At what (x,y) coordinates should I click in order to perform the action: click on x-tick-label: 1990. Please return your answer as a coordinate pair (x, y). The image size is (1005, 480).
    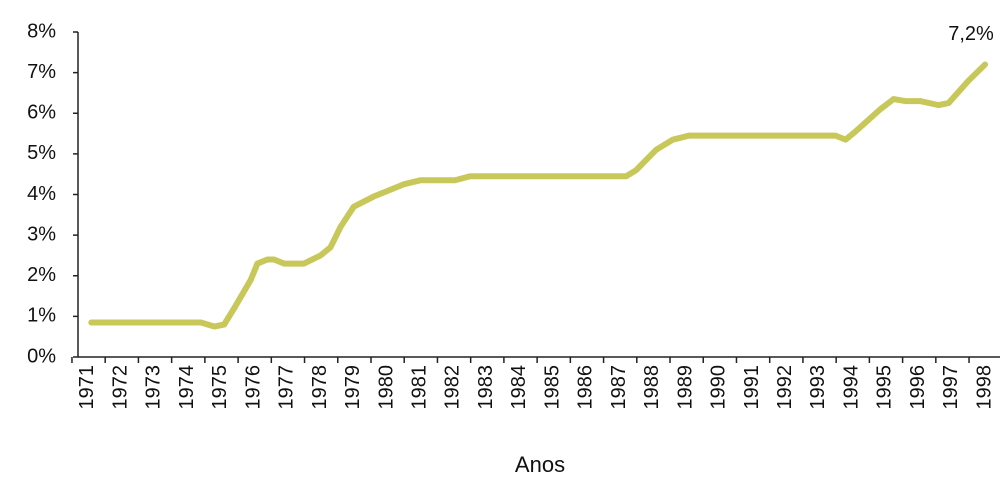
    Looking at the image, I should click on (719, 387).